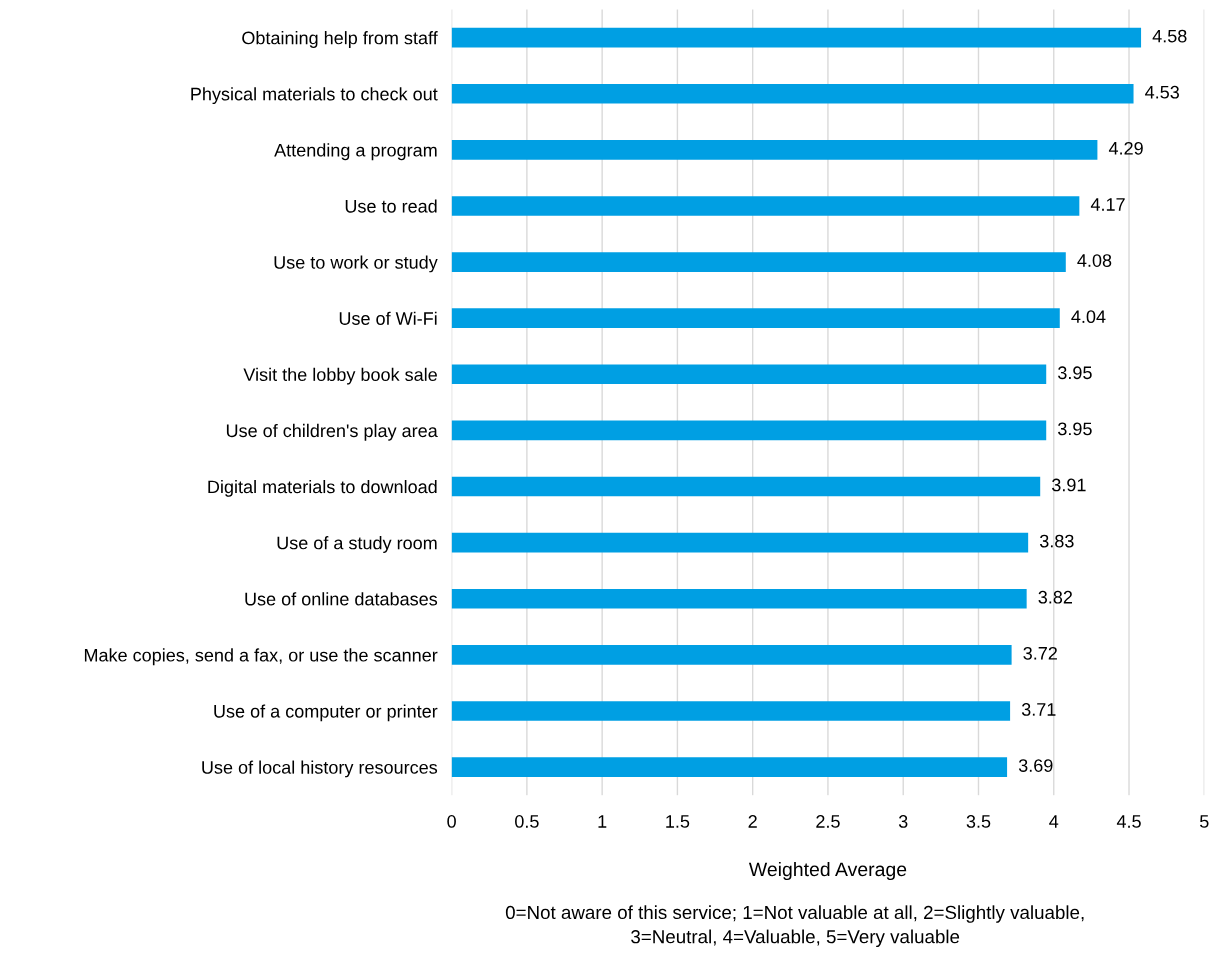  What do you see at coordinates (261, 657) in the screenshot?
I see `y-tick-label: Make copies, send a fax, or use the scanner` at bounding box center [261, 657].